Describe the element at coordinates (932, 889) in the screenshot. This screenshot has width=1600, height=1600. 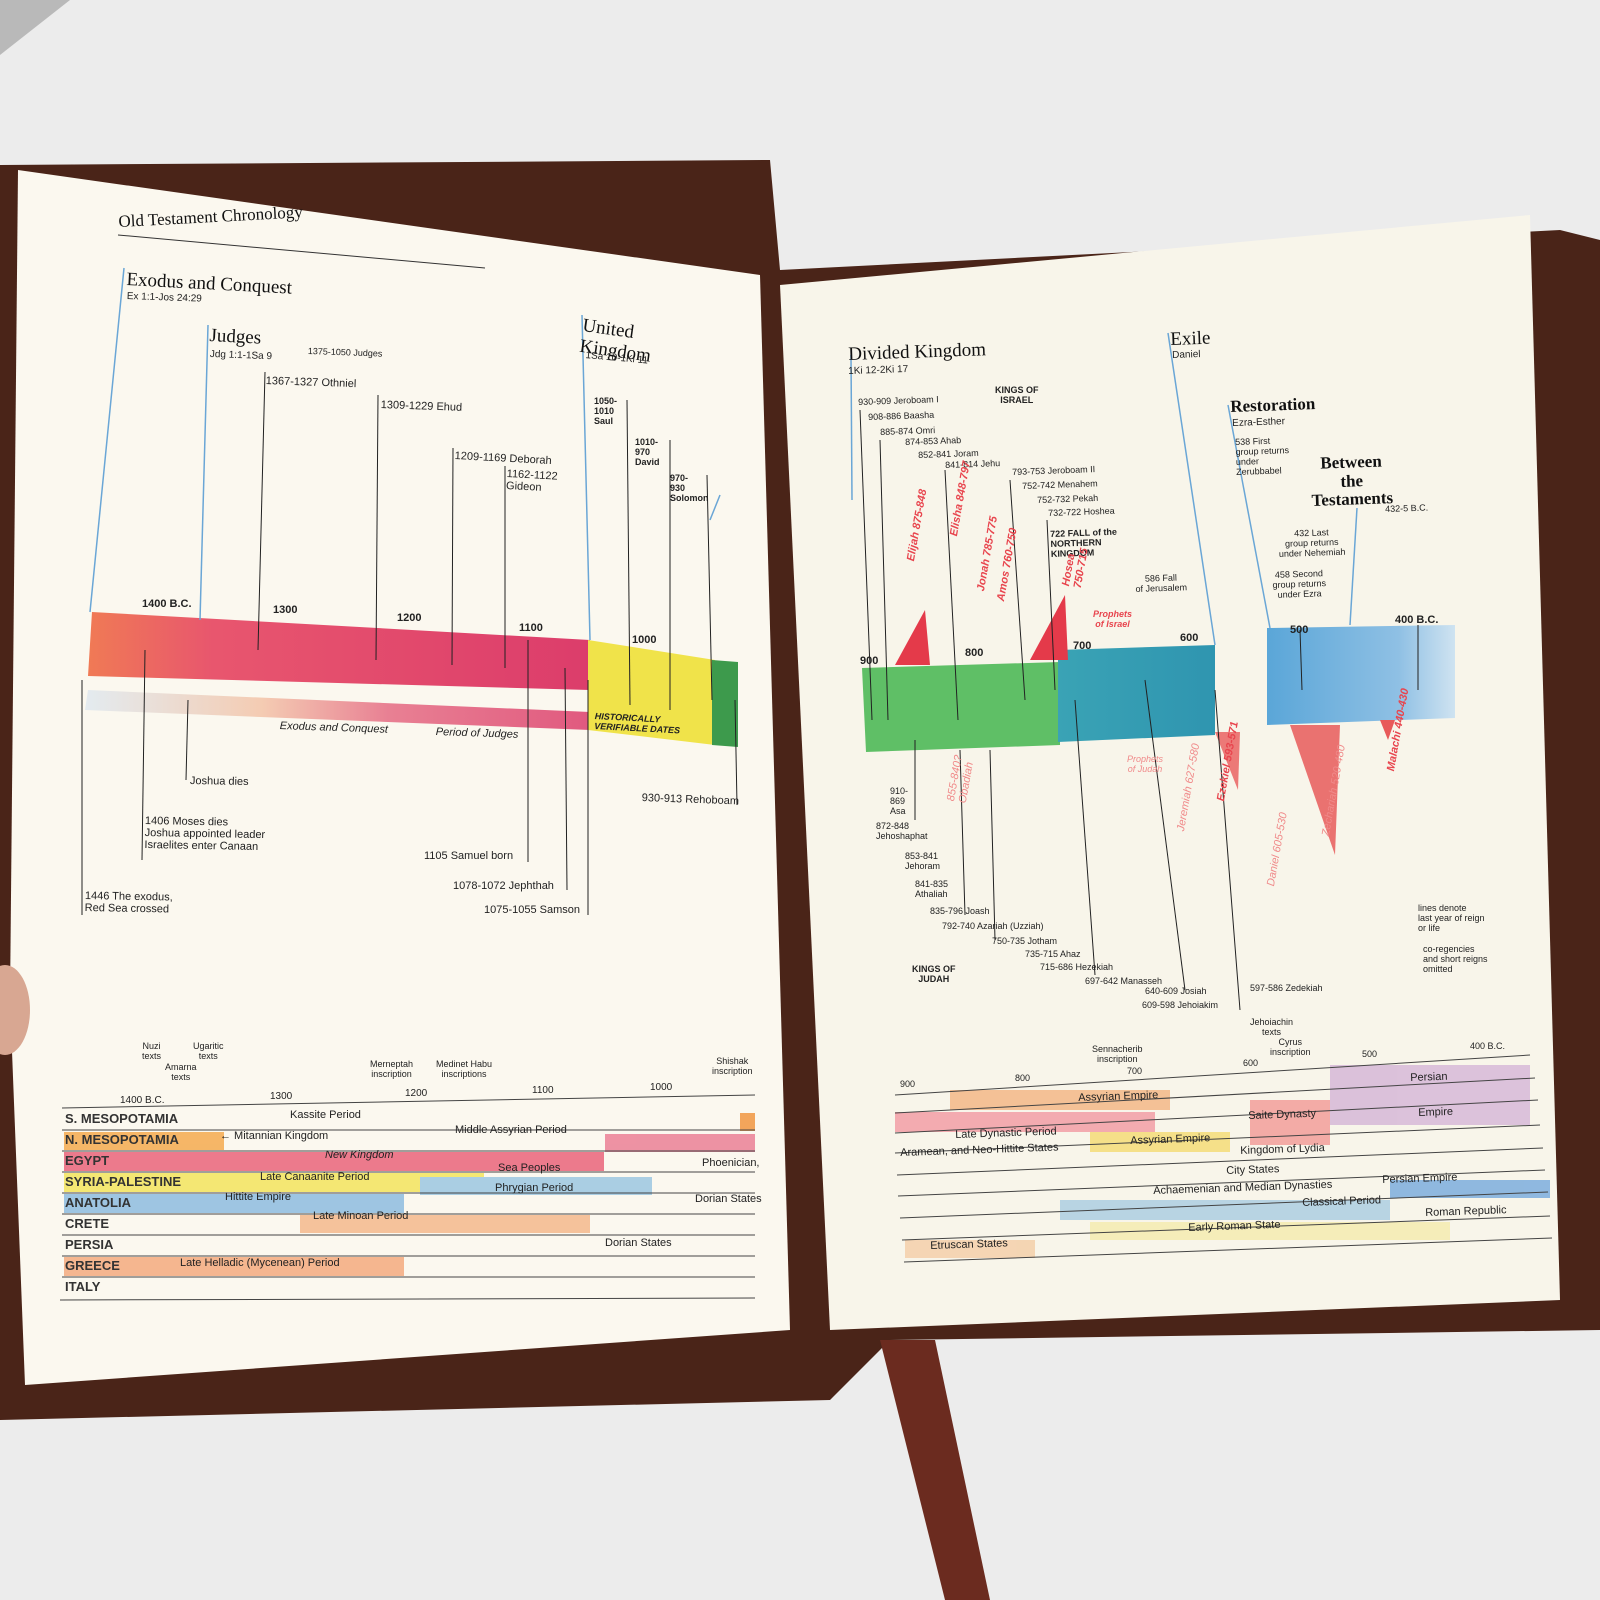
I see `king: 841-835 Athaliah` at that location.